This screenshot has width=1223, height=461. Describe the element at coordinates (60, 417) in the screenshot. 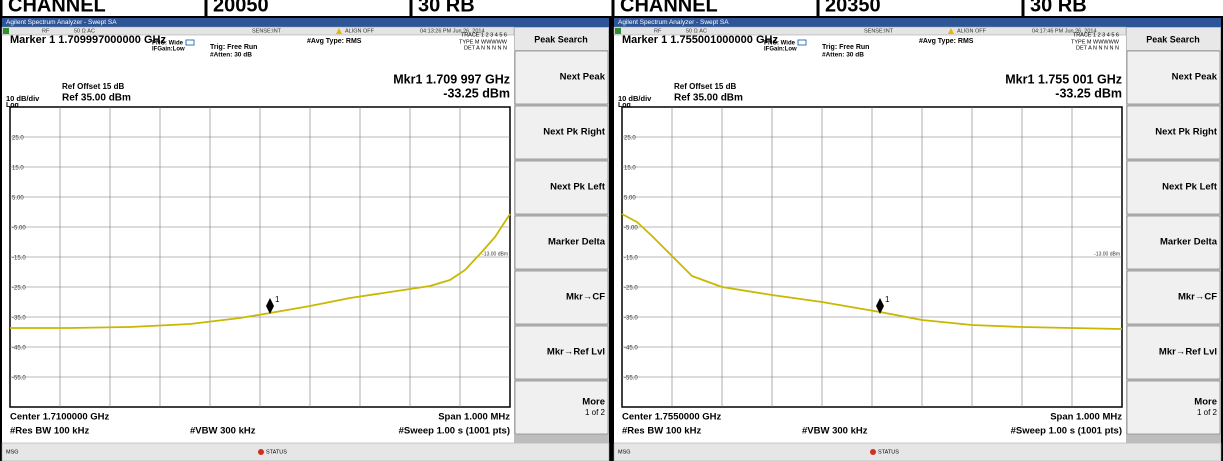

I see `info-text: Center 1.7100000 GHz` at that location.